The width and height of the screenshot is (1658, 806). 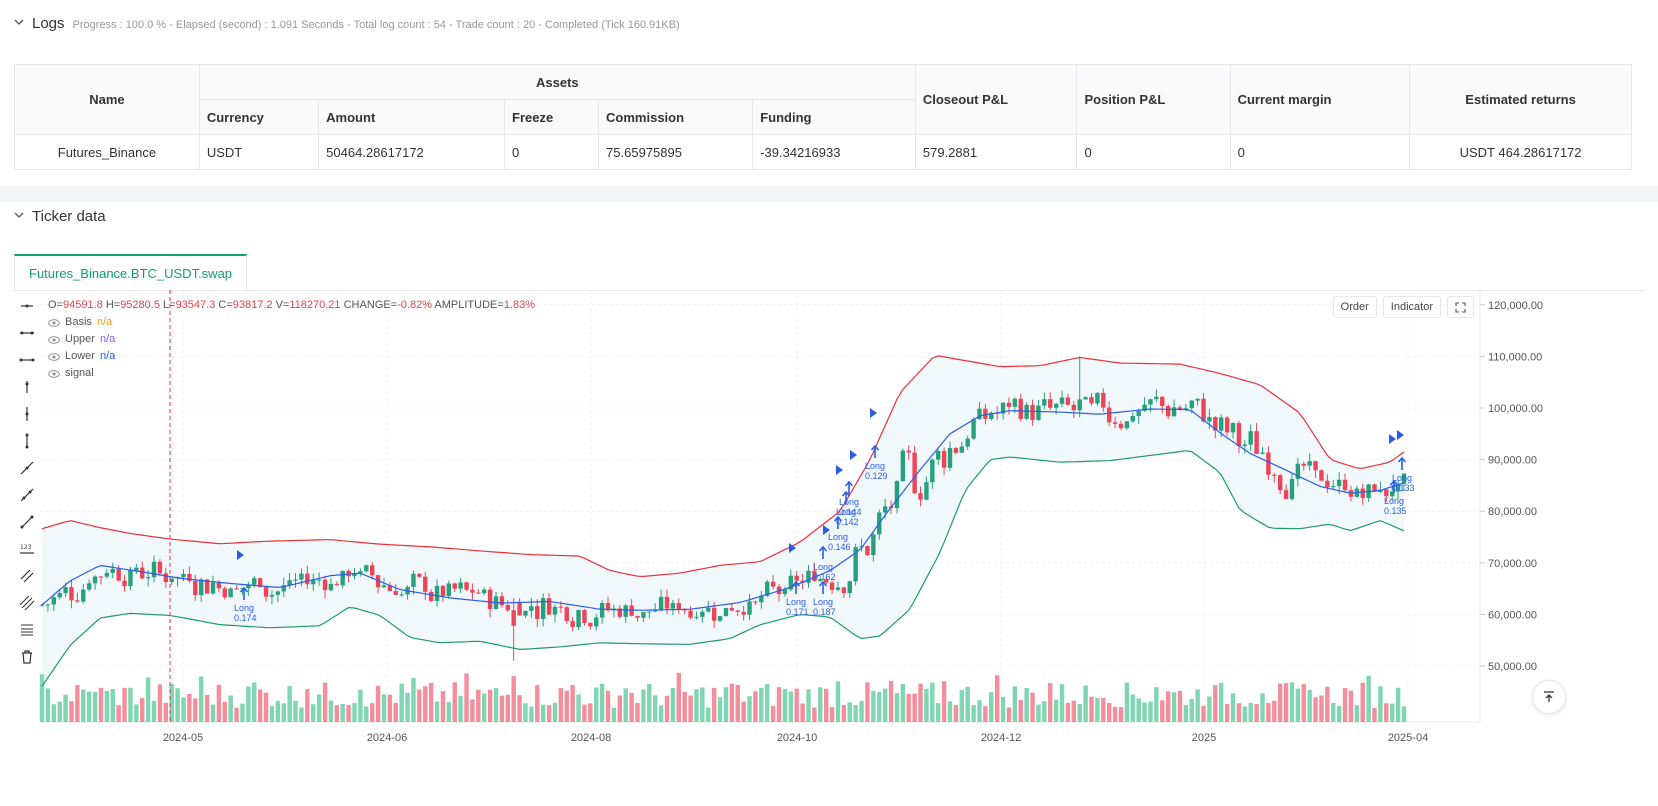 What do you see at coordinates (291, 322) in the screenshot?
I see `legend-basis: Basis n/a` at bounding box center [291, 322].